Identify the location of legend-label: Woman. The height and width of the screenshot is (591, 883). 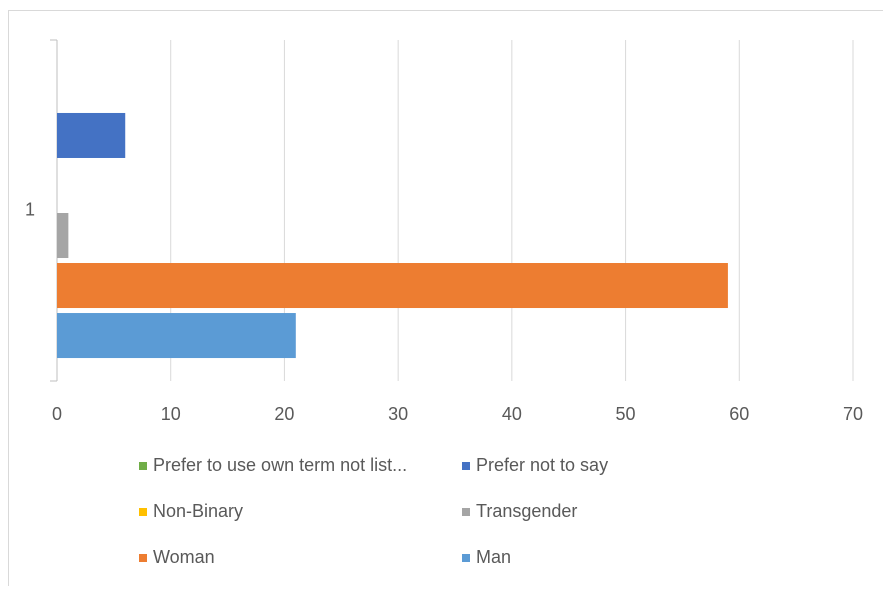
(184, 557).